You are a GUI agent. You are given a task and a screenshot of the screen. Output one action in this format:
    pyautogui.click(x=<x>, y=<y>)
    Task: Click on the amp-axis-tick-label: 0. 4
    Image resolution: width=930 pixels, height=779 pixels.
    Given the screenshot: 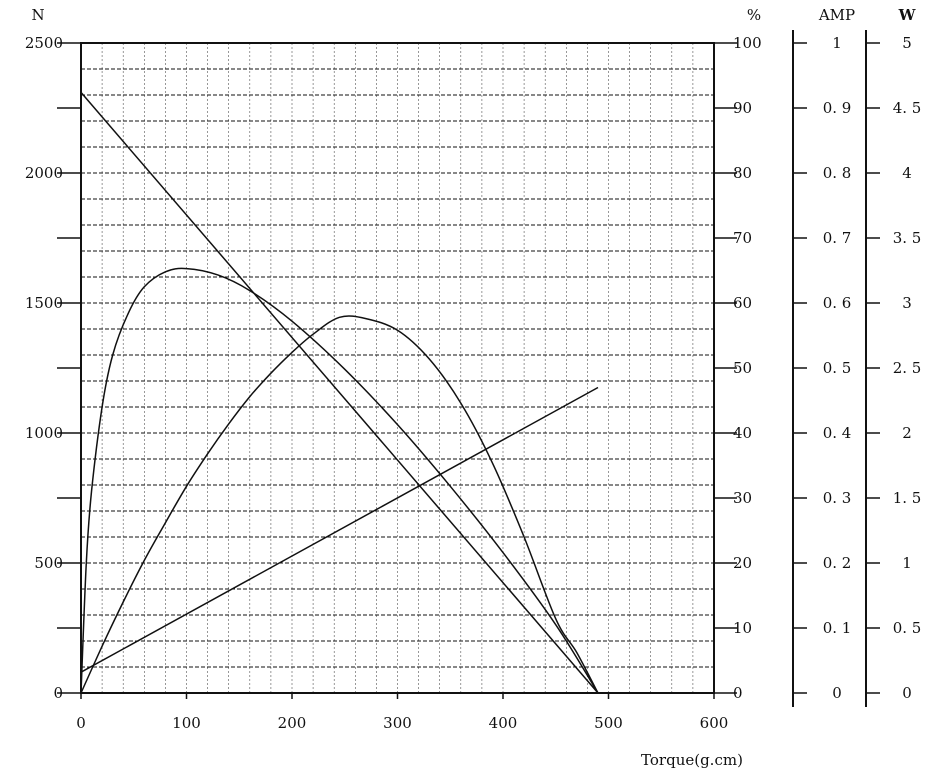 What is the action you would take?
    pyautogui.click(x=837, y=433)
    